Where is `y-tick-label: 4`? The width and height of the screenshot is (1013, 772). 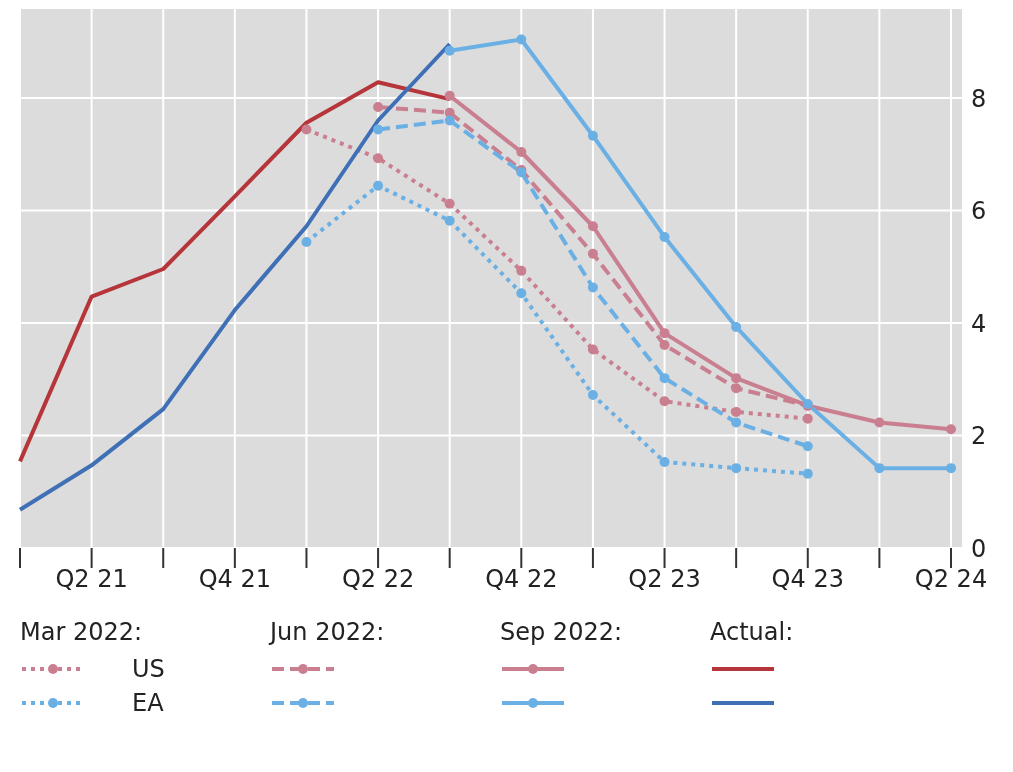 y-tick-label: 4 is located at coordinates (979, 323).